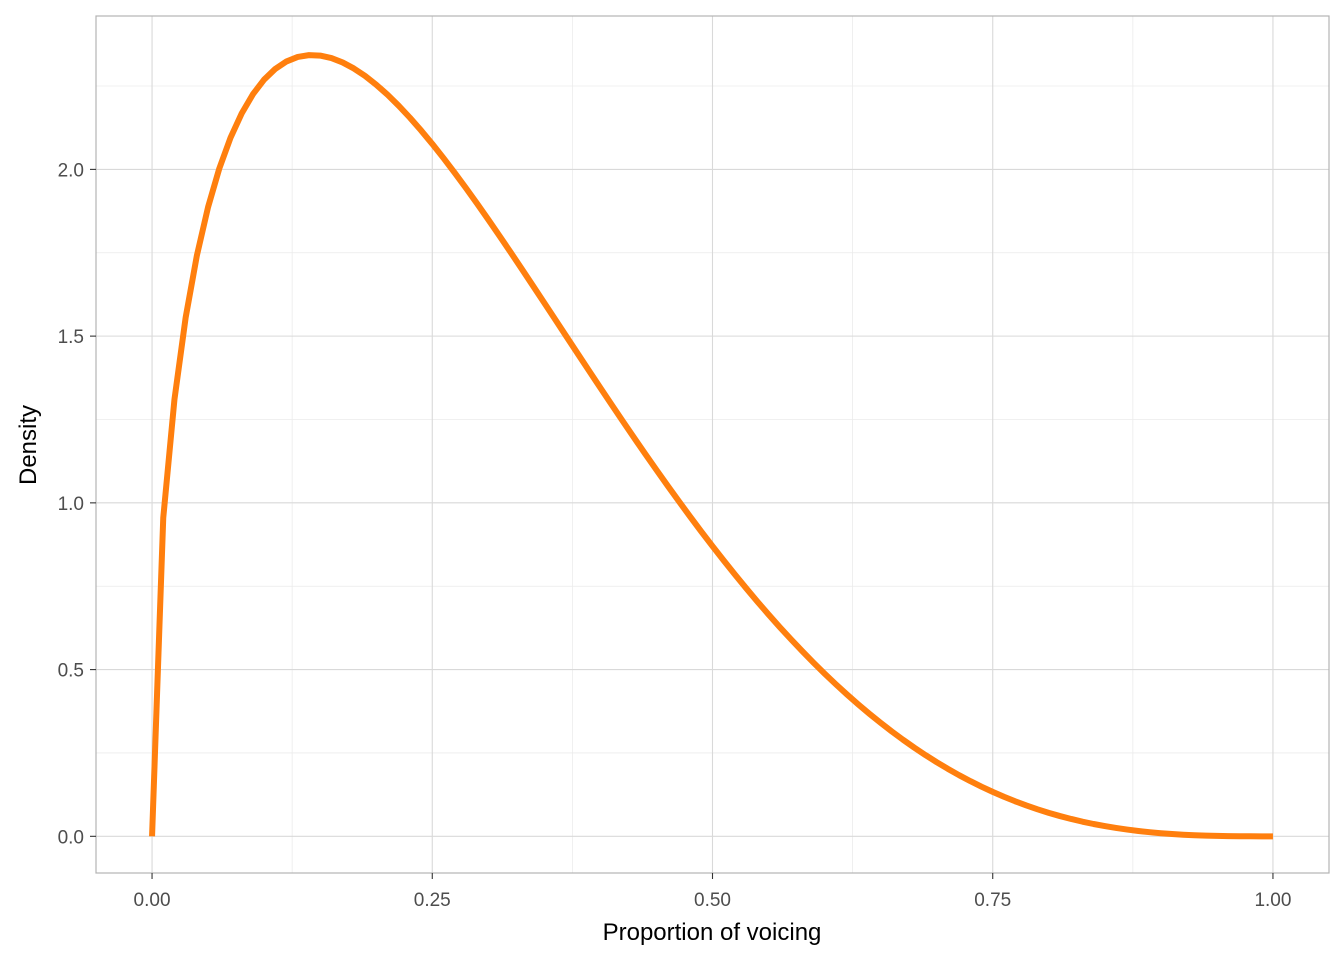  I want to click on y-tick-label: 1.0, so click(71, 504).